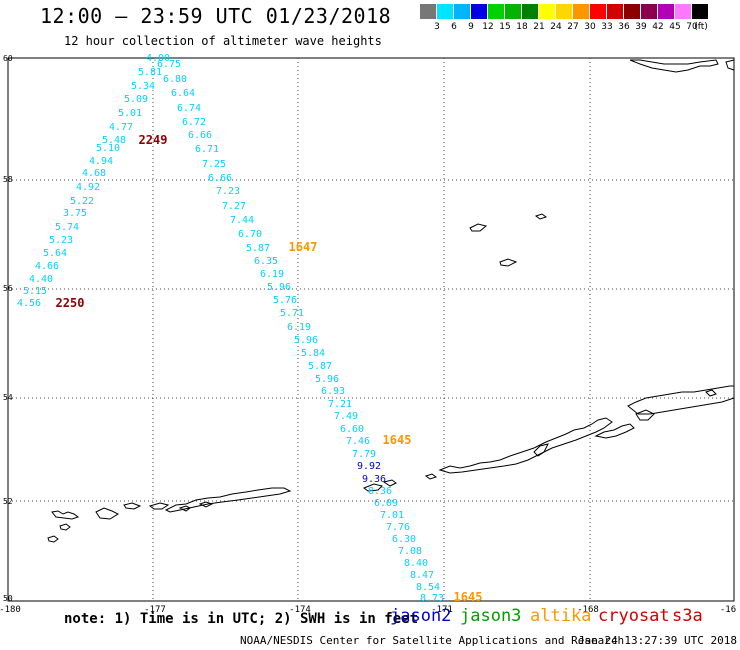 Image resolution: width=740 pixels, height=650 pixels. Describe the element at coordinates (580, 28) in the screenshot. I see `color-legend-labels: 3 6 9 12 15 18 21 24 27 30 33 36 39 42 45 70 (ft)` at that location.